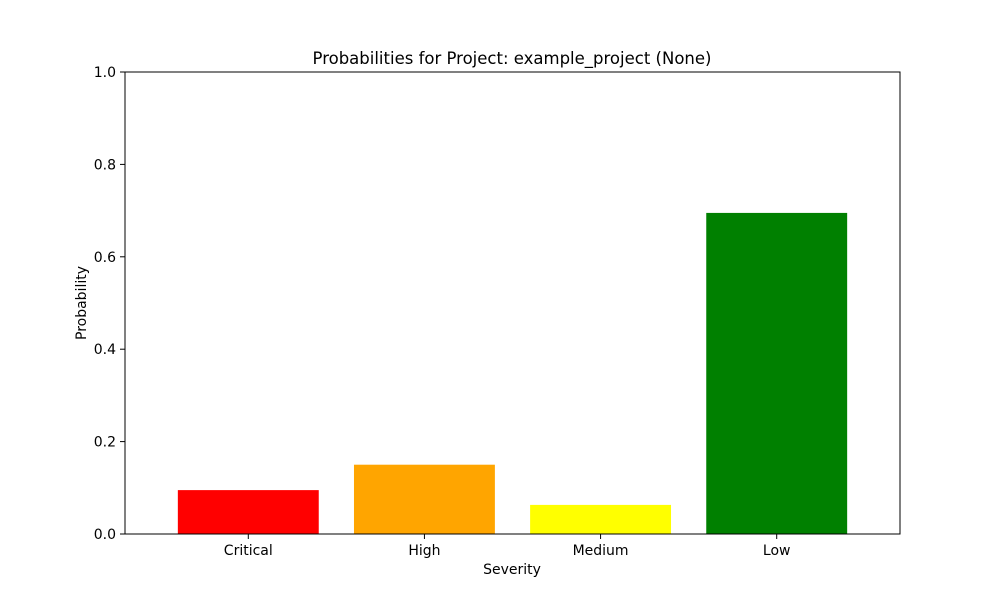 The image size is (1000, 600). I want to click on y-tick-label: 0.4, so click(105, 350).